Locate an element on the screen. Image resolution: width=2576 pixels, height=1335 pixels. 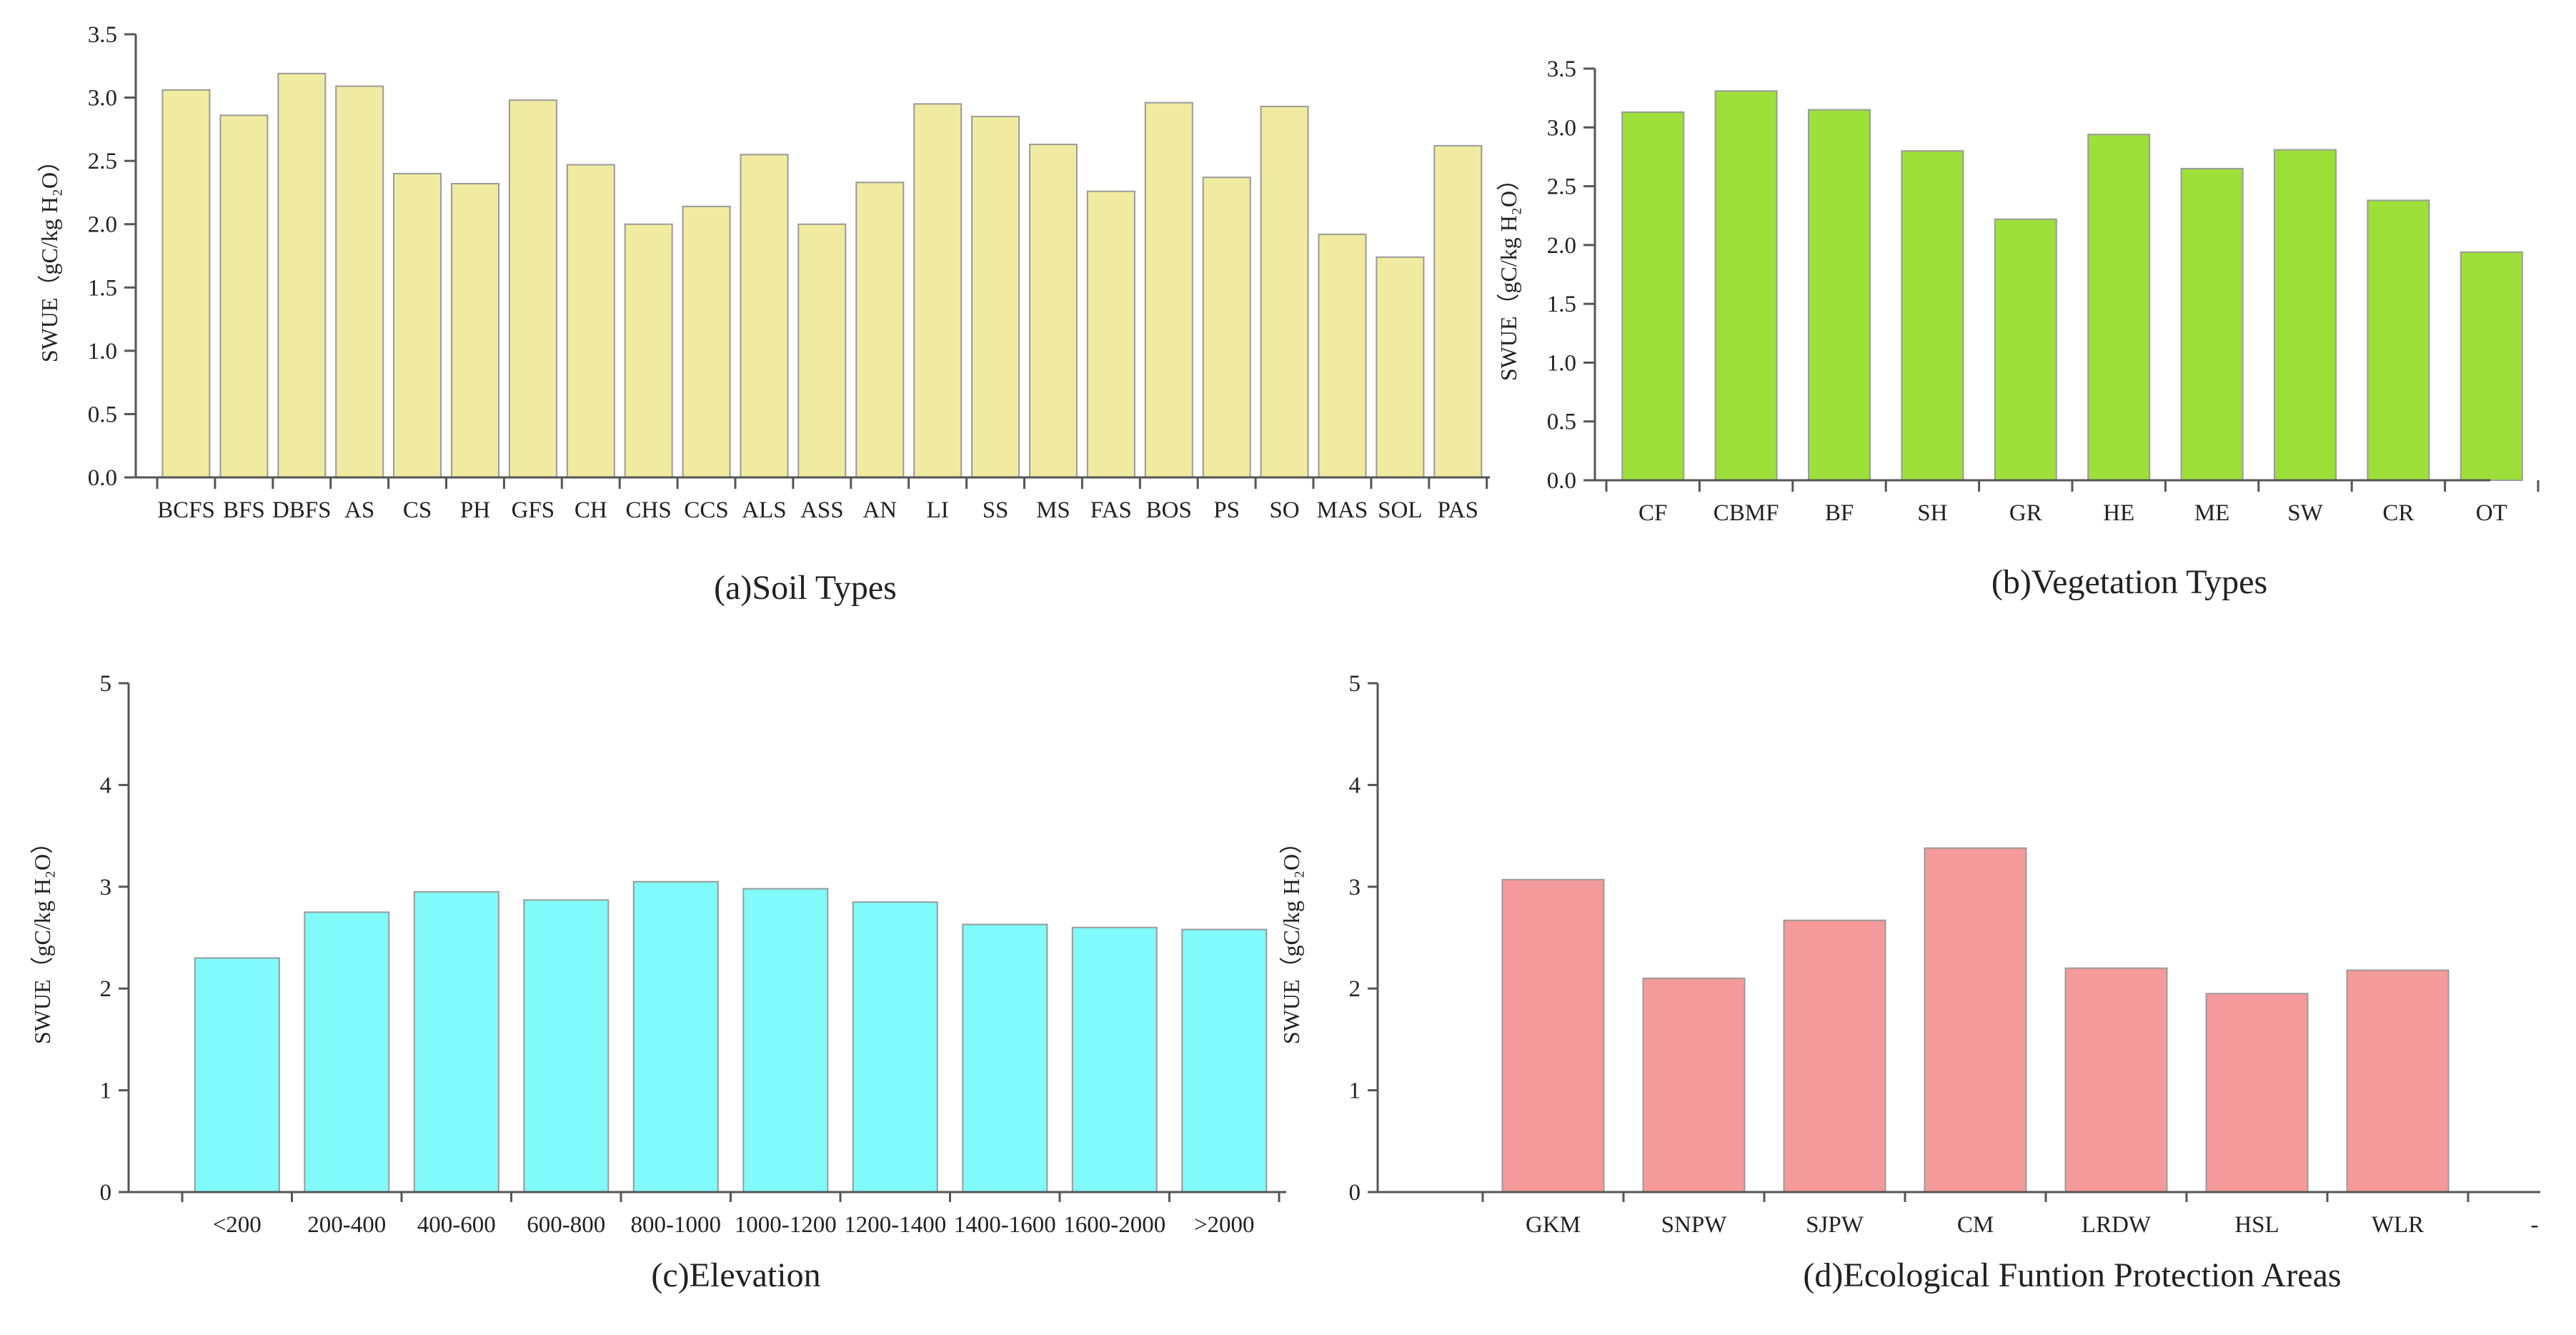
x-tick-label: FAS is located at coordinates (1111, 510).